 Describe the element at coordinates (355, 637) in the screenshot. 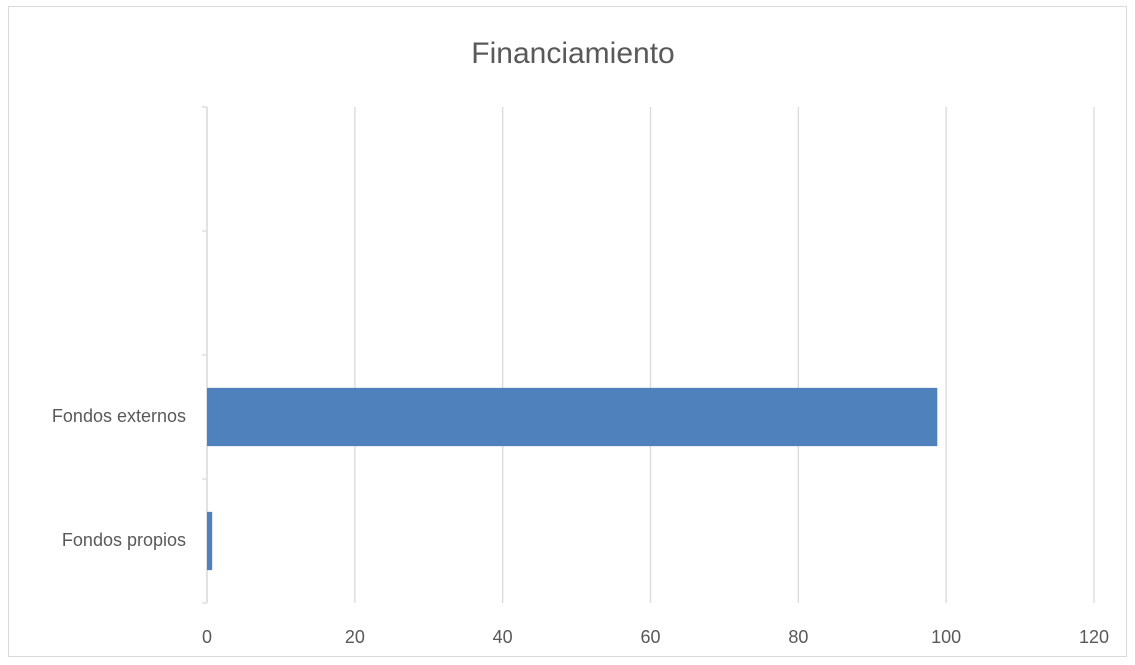

I see `x-tick-label: 20` at that location.